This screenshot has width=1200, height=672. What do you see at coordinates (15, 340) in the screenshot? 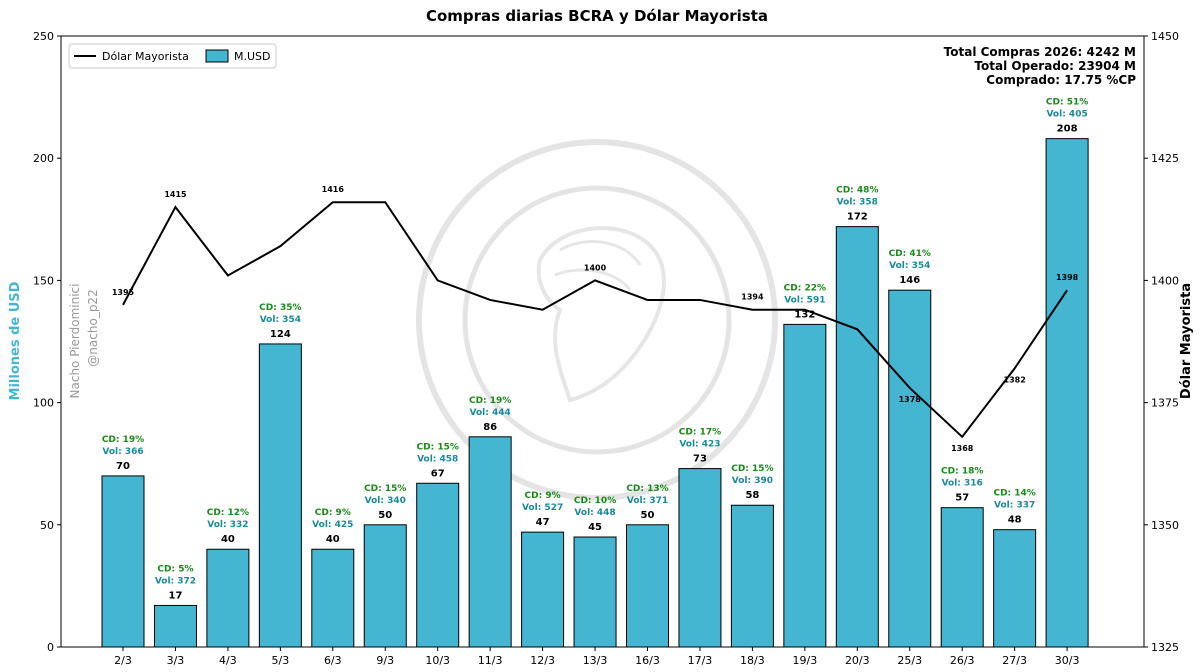
I see `left-axis-label: Millones de USD` at bounding box center [15, 340].